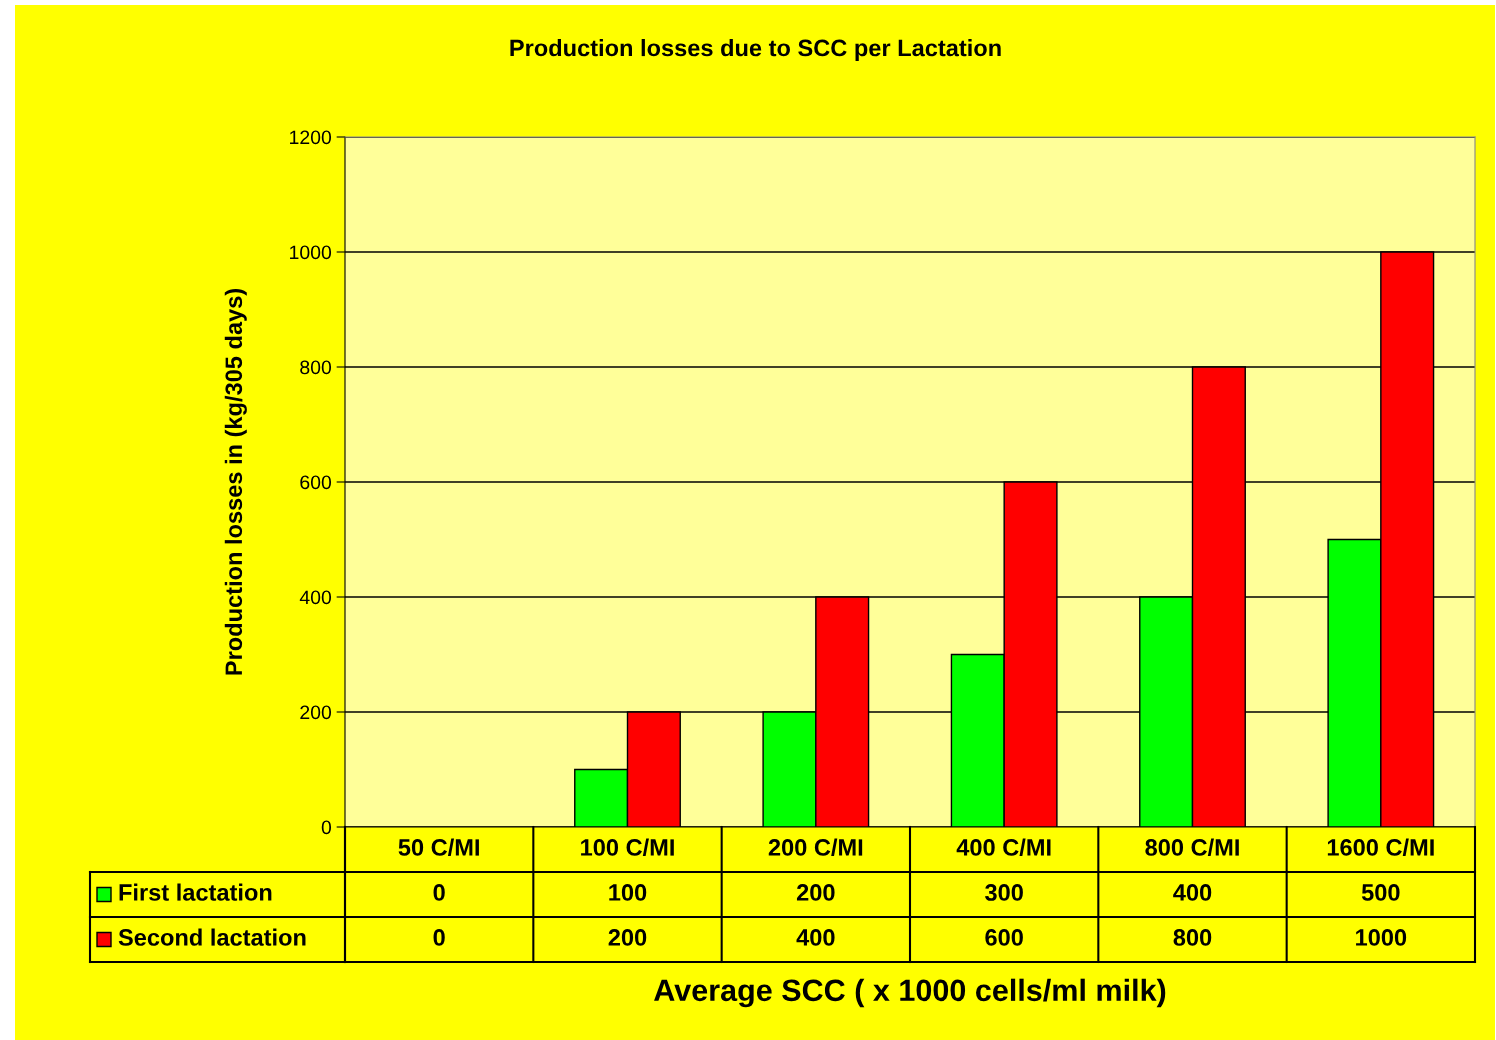  What do you see at coordinates (311, 252) in the screenshot?
I see `y-tick-label: 1000` at bounding box center [311, 252].